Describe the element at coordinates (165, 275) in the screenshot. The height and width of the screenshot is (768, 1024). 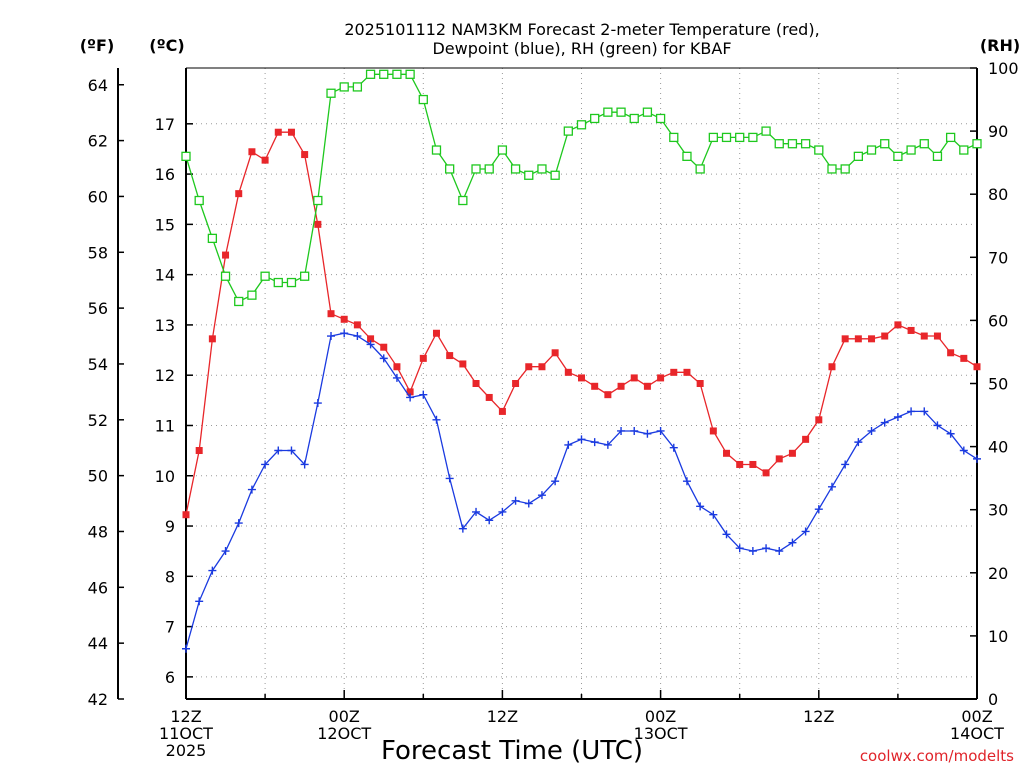
I see `celsius-tick-label: 14` at that location.